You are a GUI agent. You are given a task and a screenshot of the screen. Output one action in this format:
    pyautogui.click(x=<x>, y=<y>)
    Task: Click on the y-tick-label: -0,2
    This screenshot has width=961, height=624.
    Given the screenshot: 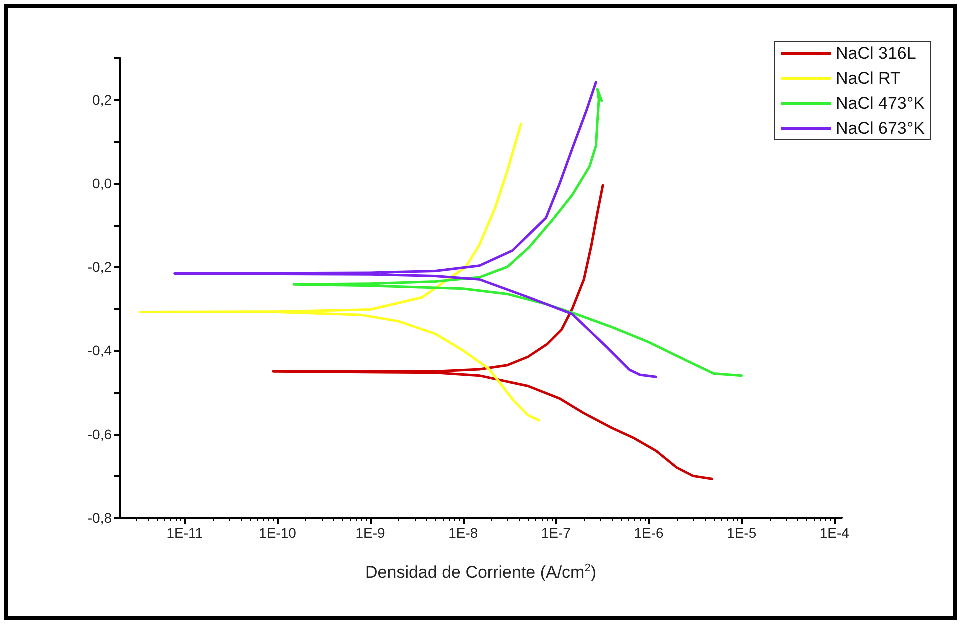 What is the action you would take?
    pyautogui.click(x=100, y=267)
    